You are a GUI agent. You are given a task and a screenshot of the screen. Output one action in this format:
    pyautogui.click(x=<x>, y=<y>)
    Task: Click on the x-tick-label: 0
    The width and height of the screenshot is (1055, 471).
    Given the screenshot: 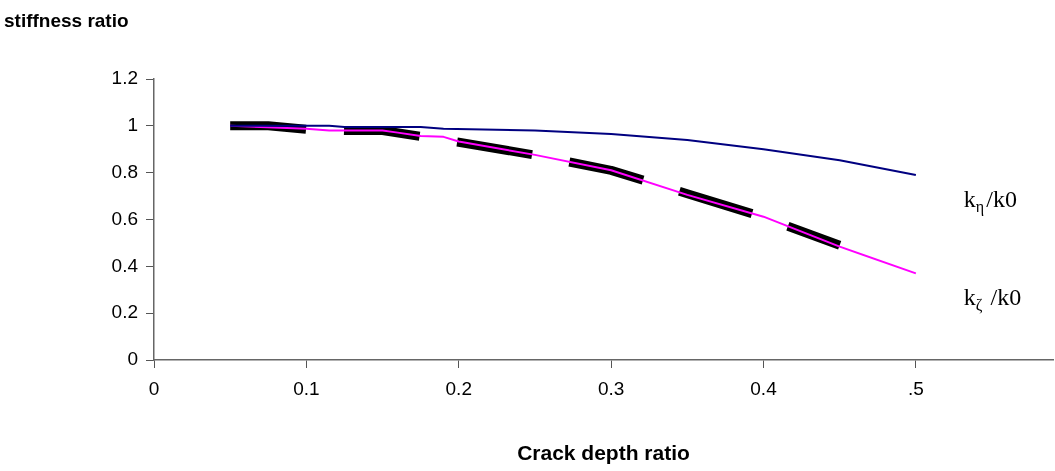 What is the action you would take?
    pyautogui.click(x=154, y=388)
    